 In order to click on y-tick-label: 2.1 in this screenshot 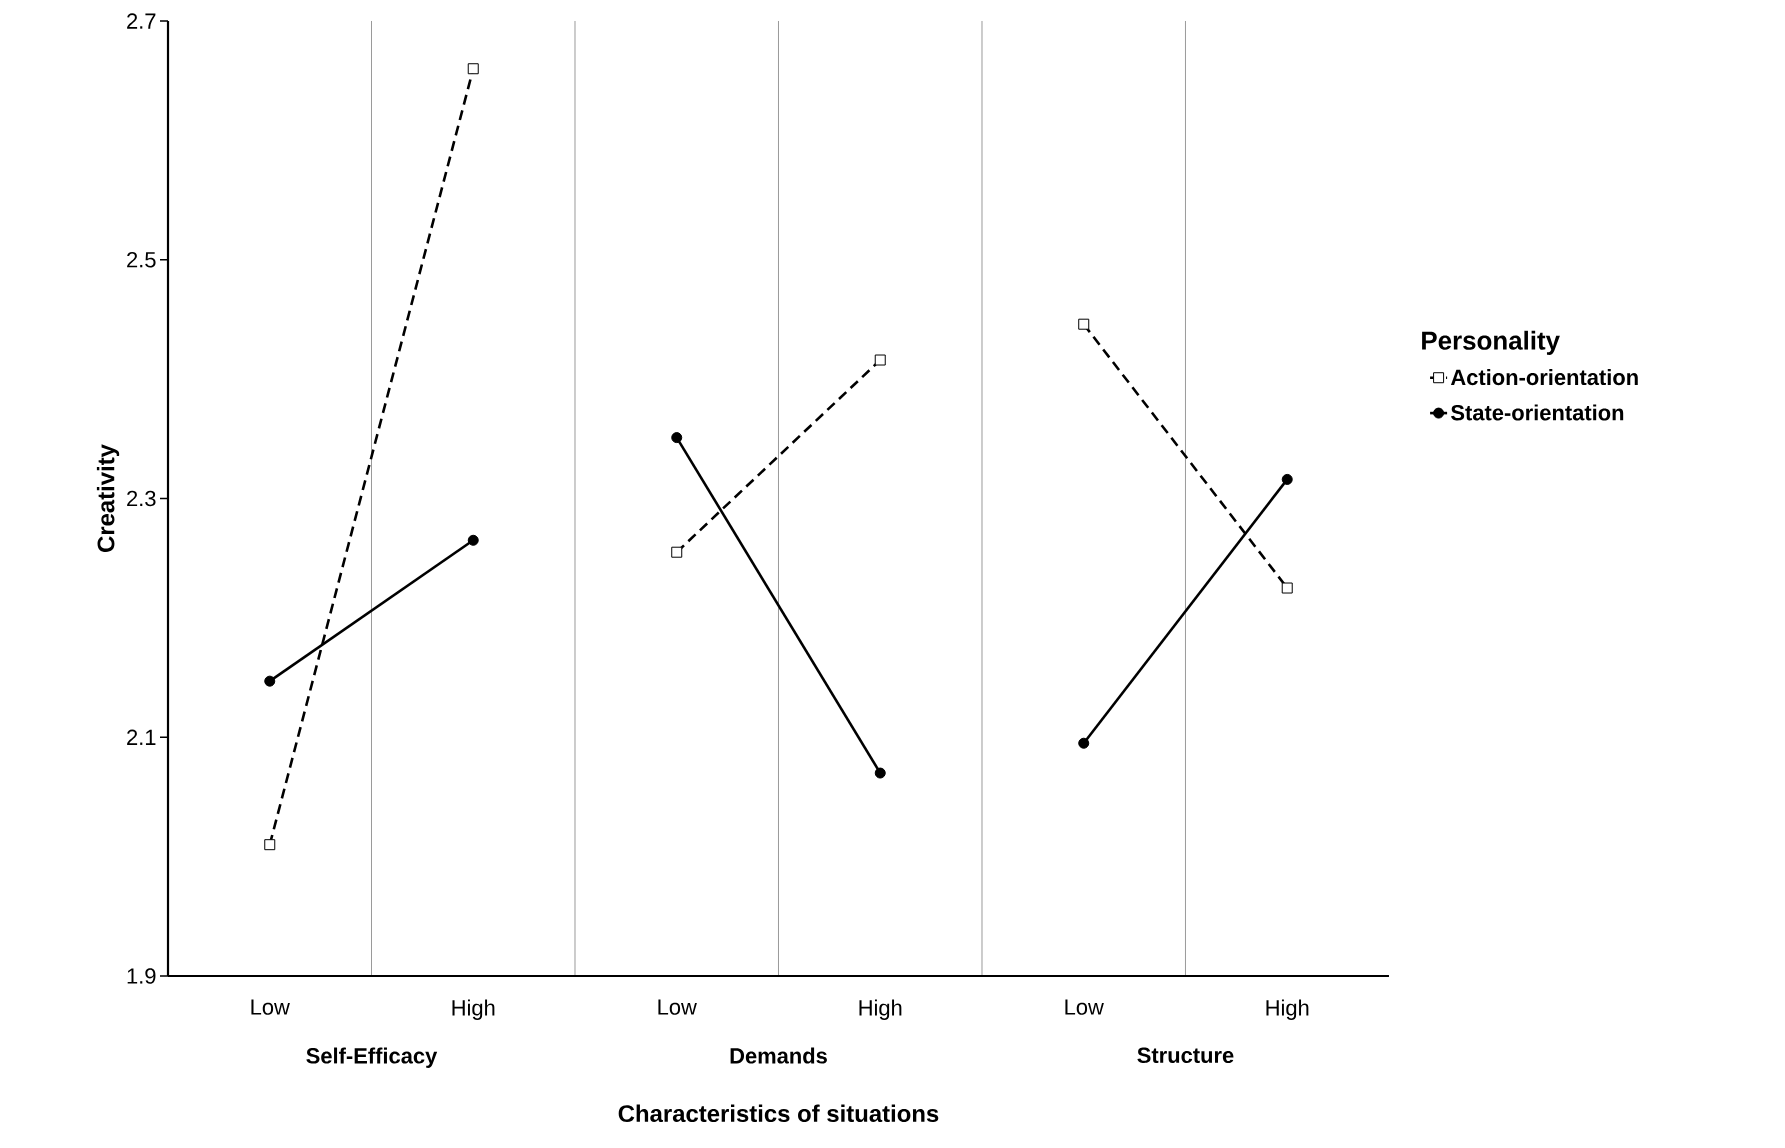, I will do `click(141, 737)`.